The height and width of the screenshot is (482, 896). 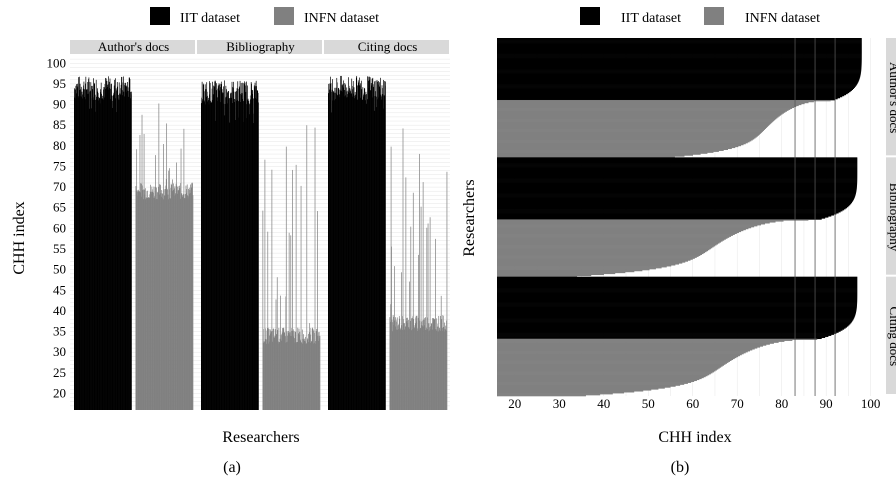 What do you see at coordinates (59, 372) in the screenshot?
I see `y-tick-label: 25` at bounding box center [59, 372].